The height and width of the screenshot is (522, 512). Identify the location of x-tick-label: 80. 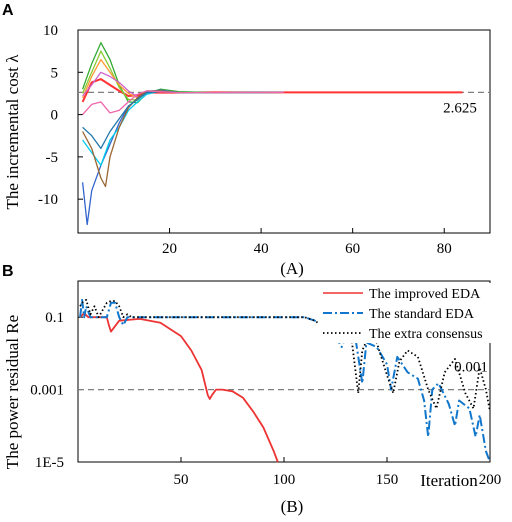
(444, 249).